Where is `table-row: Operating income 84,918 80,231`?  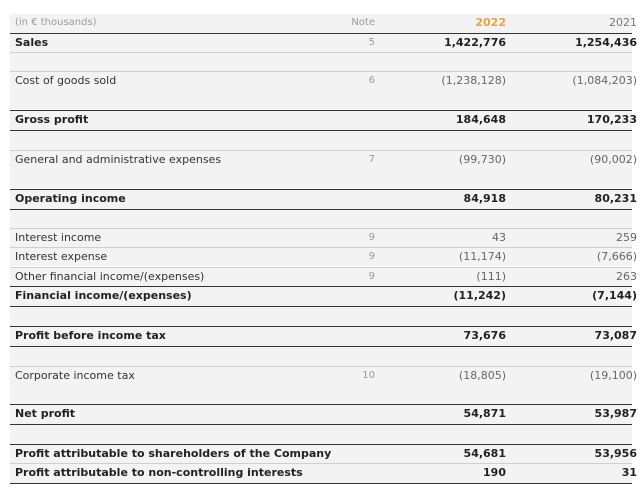
table-row: Operating income 84,918 80,231 is located at coordinates (323, 199).